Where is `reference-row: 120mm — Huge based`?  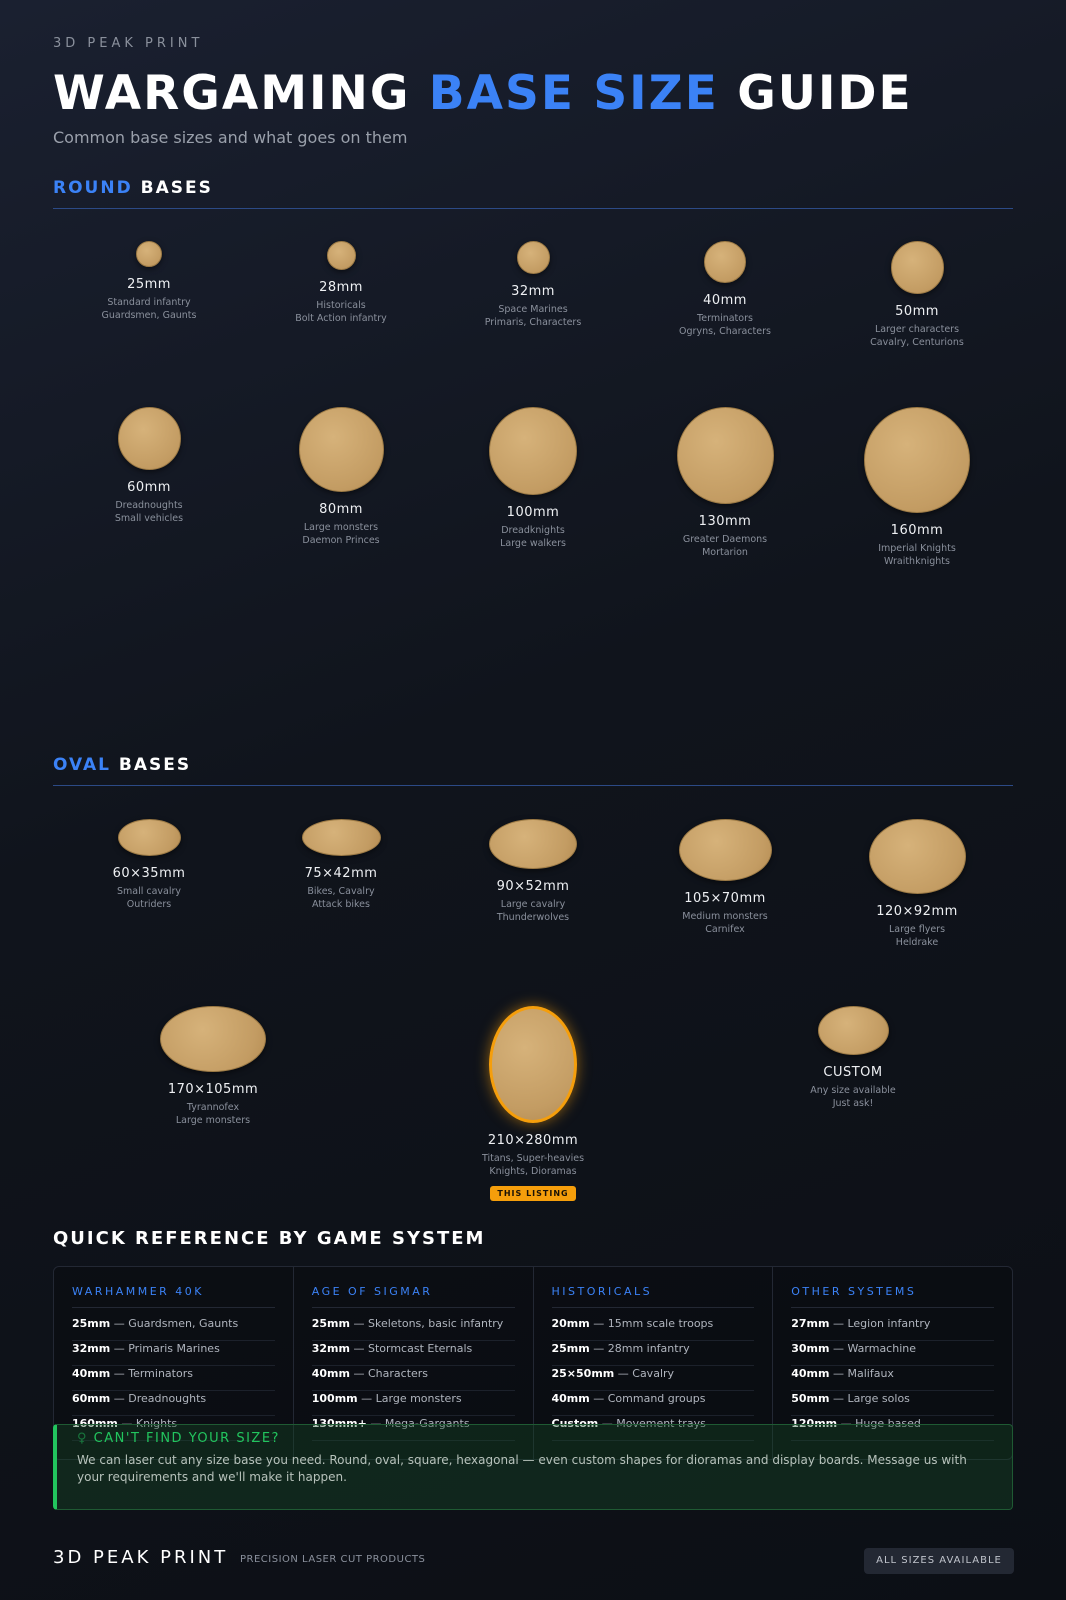
reference-row: 120mm — Huge based is located at coordinates (892, 1428).